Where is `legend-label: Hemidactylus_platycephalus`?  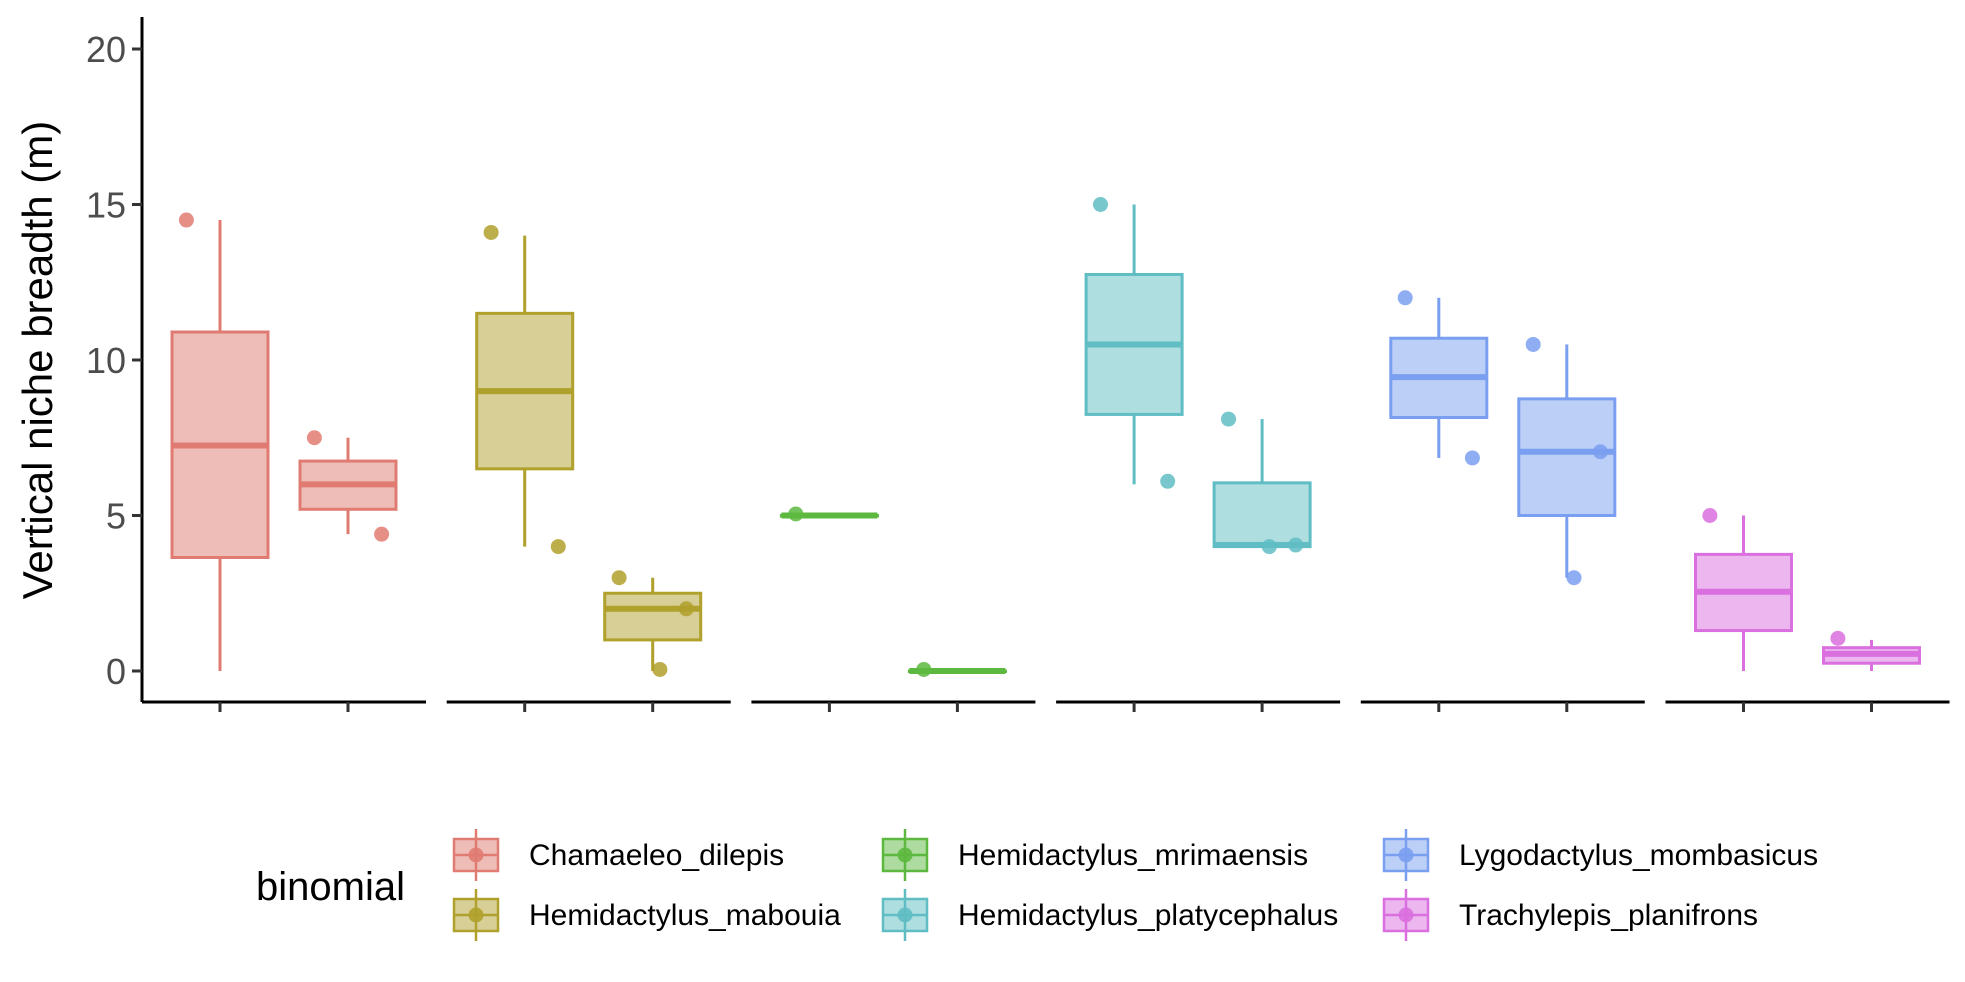 legend-label: Hemidactylus_platycephalus is located at coordinates (1148, 915).